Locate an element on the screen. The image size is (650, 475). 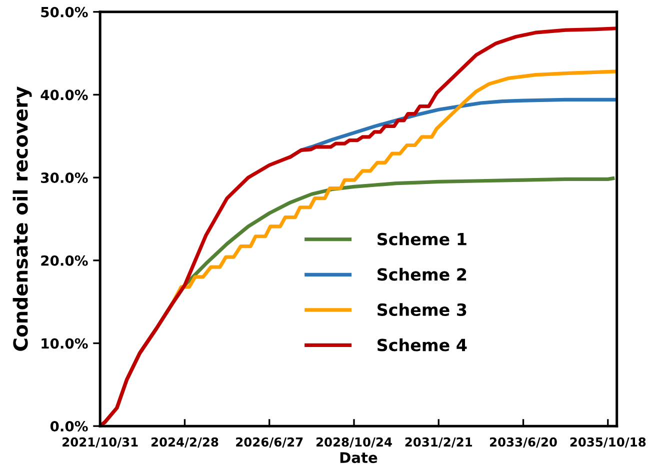
x-tick-label: 2035/10/18 is located at coordinates (608, 442).